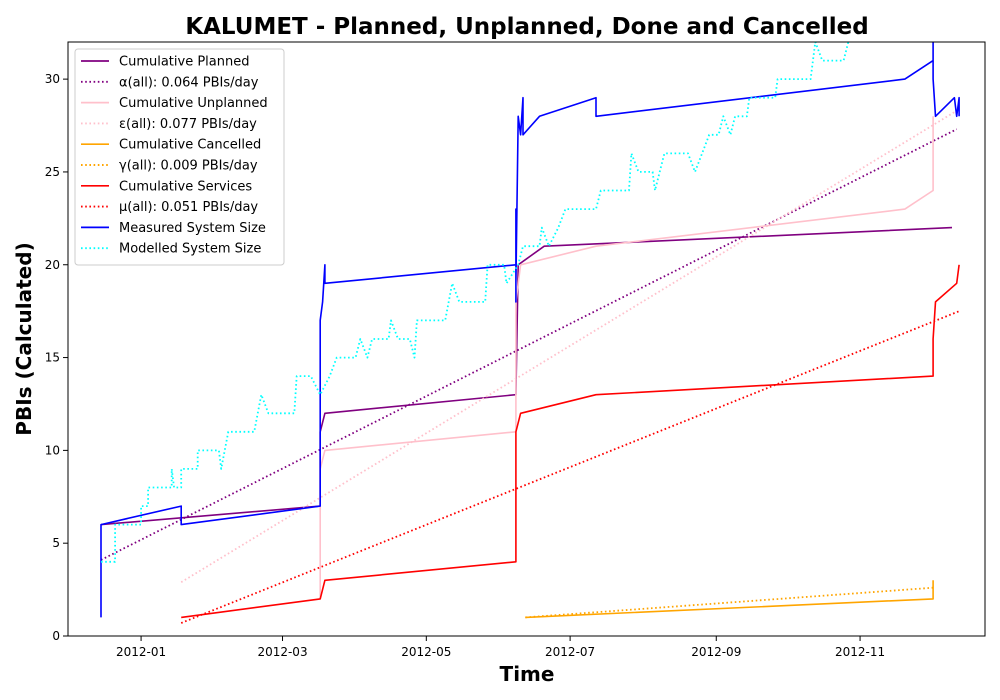  What do you see at coordinates (141, 652) in the screenshot?
I see `x-tick-label: 2012-01` at bounding box center [141, 652].